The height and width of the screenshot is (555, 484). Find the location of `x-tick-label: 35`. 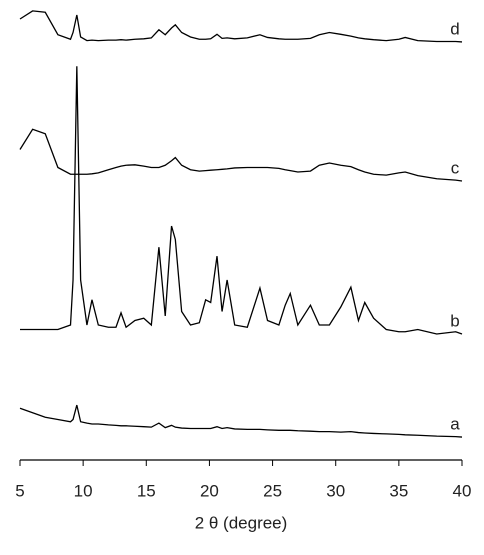

x-tick-label: 35 is located at coordinates (398, 490).